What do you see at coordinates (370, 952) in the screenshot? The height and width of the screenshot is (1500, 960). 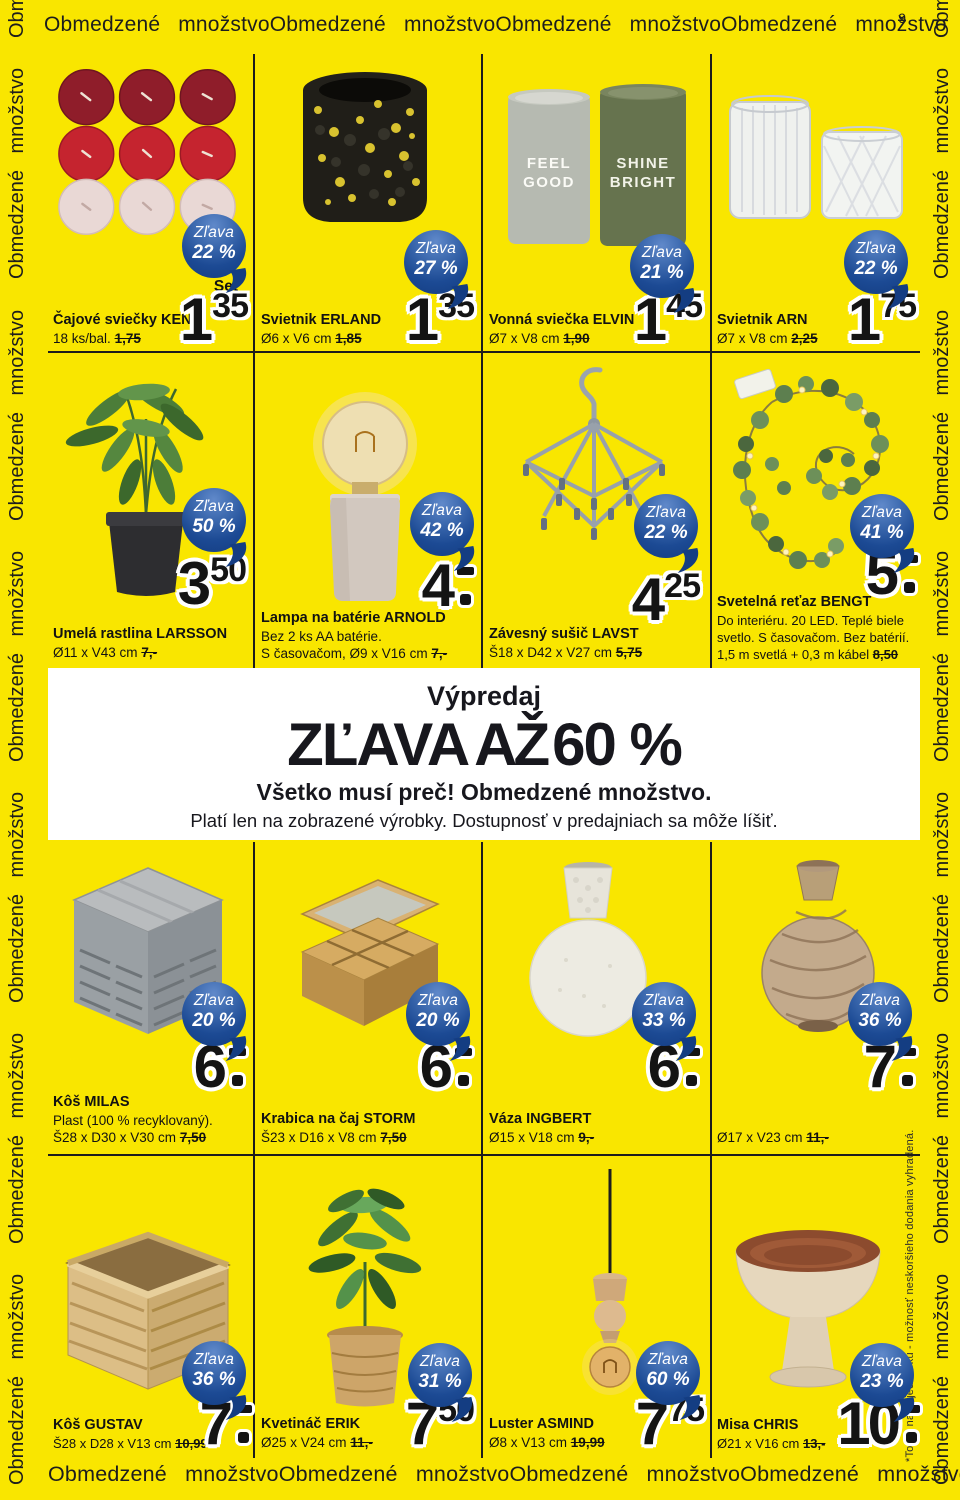 I see `tea-box-image` at bounding box center [370, 952].